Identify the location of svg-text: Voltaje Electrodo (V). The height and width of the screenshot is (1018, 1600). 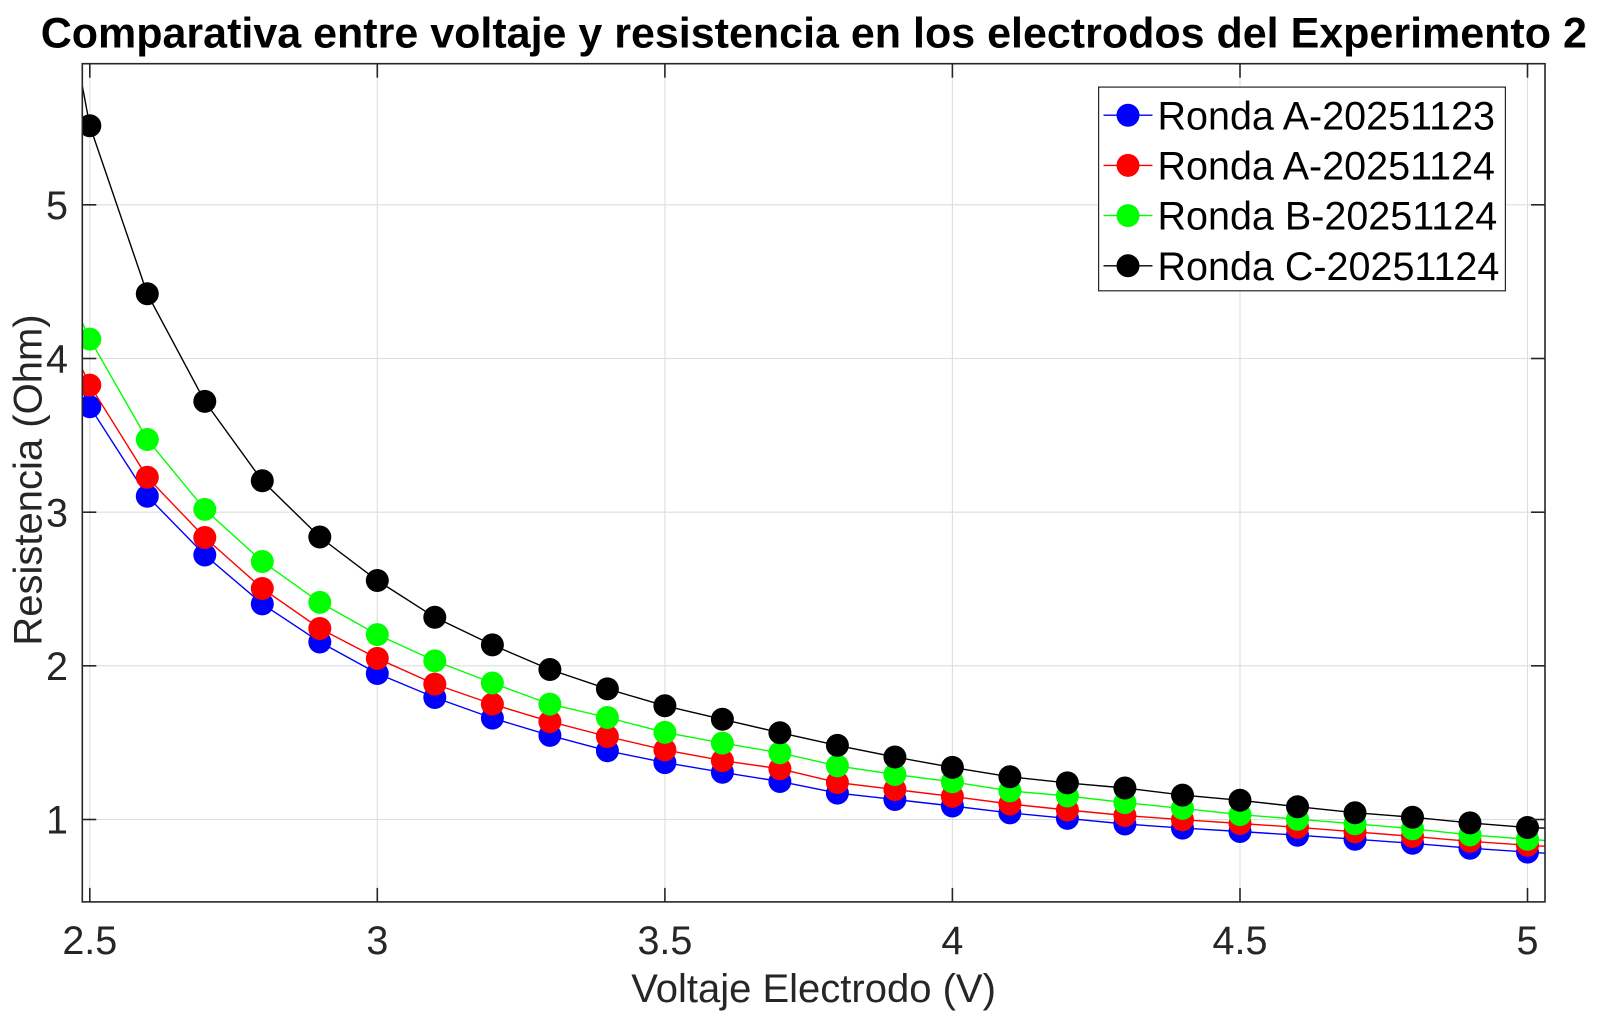
(813, 989).